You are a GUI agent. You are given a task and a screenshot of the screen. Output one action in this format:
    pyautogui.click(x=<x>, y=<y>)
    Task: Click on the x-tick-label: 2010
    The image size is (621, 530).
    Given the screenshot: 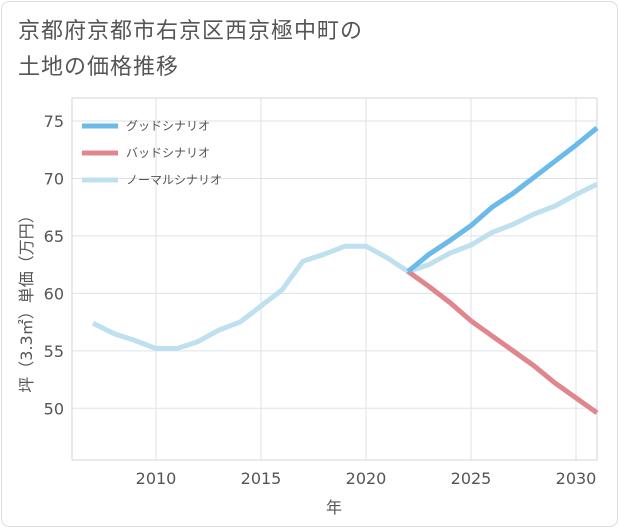 What is the action you would take?
    pyautogui.click(x=156, y=478)
    